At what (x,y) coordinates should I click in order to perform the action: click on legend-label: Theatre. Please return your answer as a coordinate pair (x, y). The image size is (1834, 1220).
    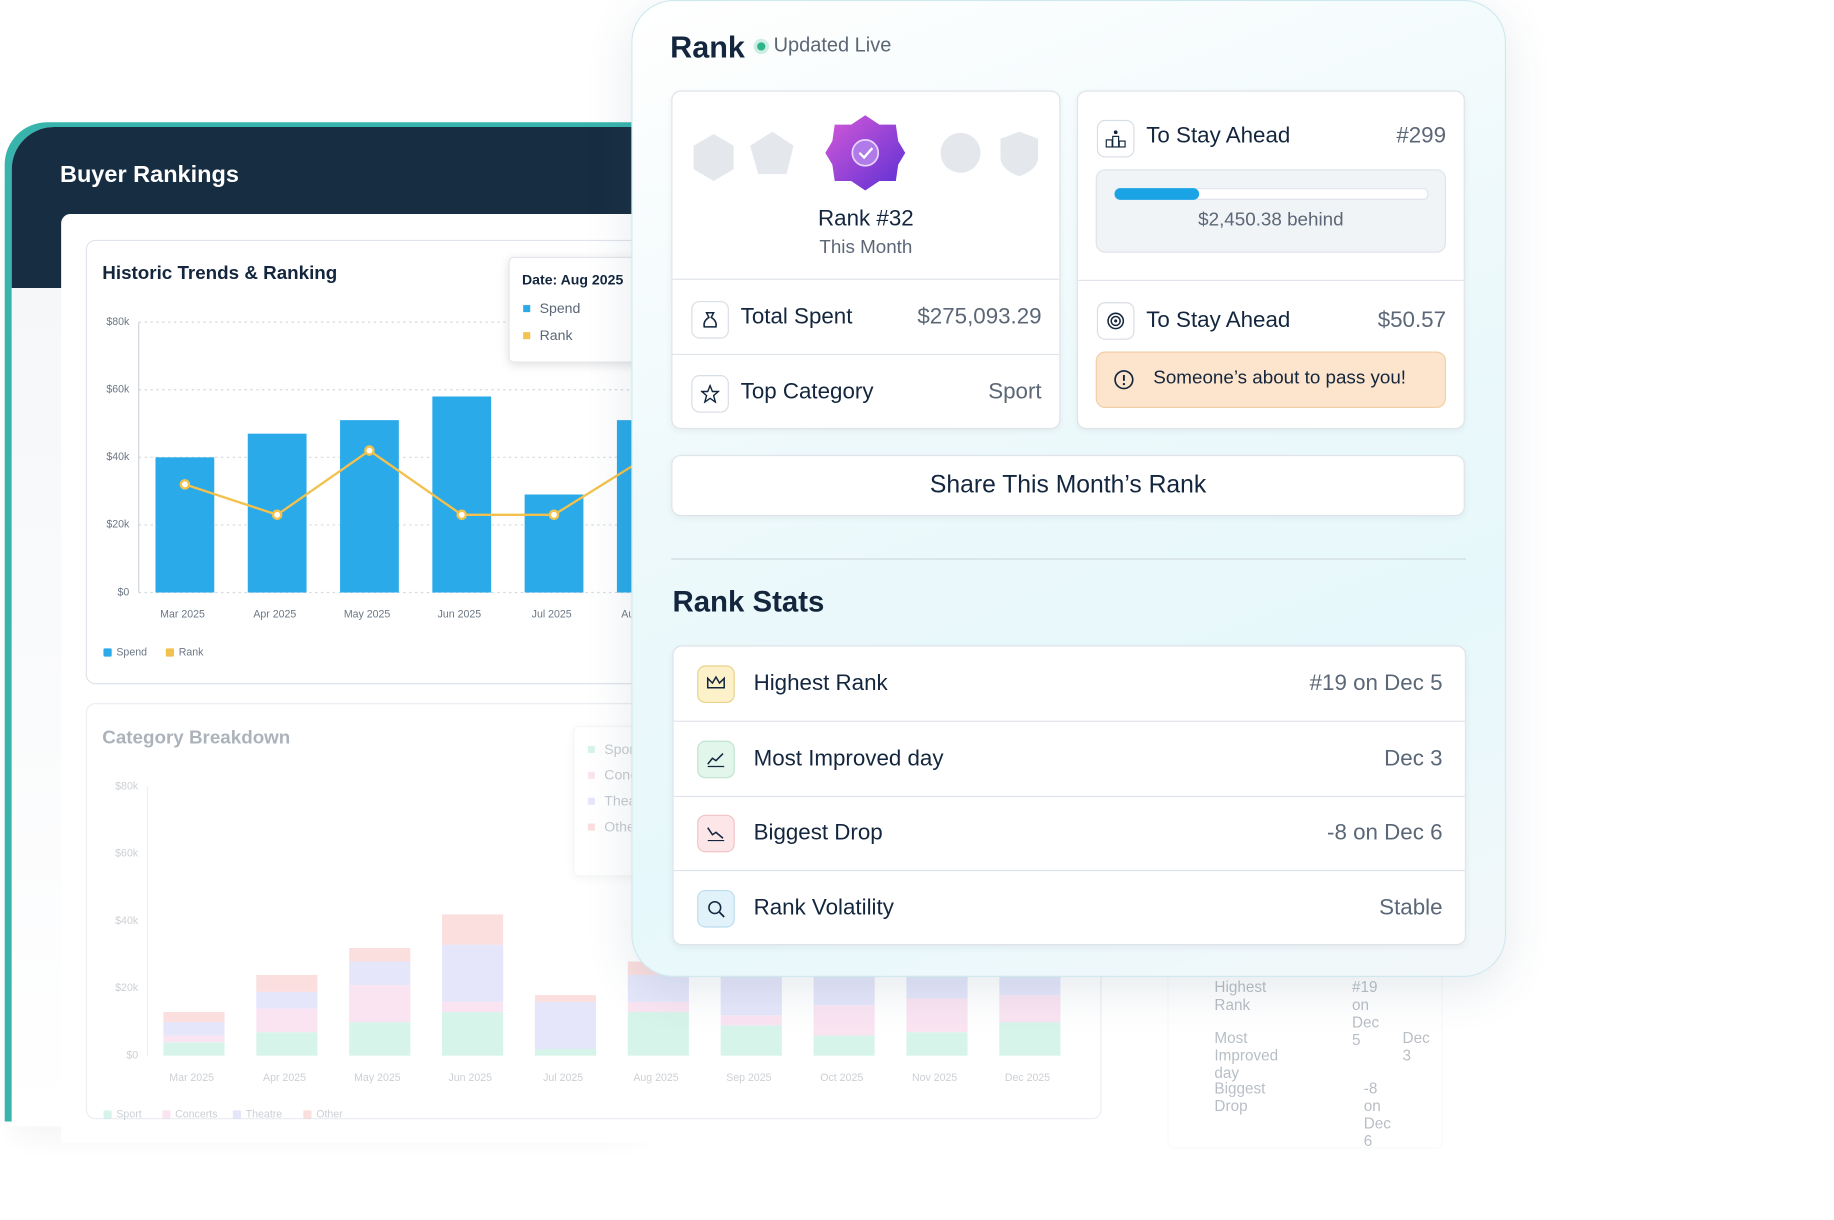
    Looking at the image, I should click on (264, 1114).